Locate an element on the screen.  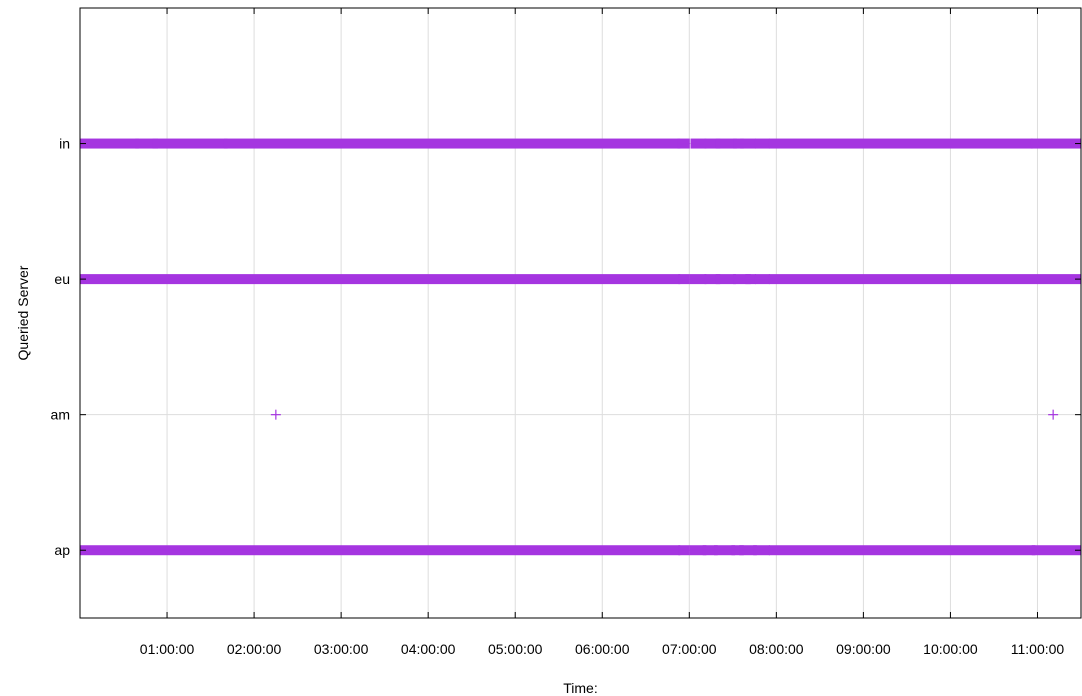
series-ap is located at coordinates (580, 550).